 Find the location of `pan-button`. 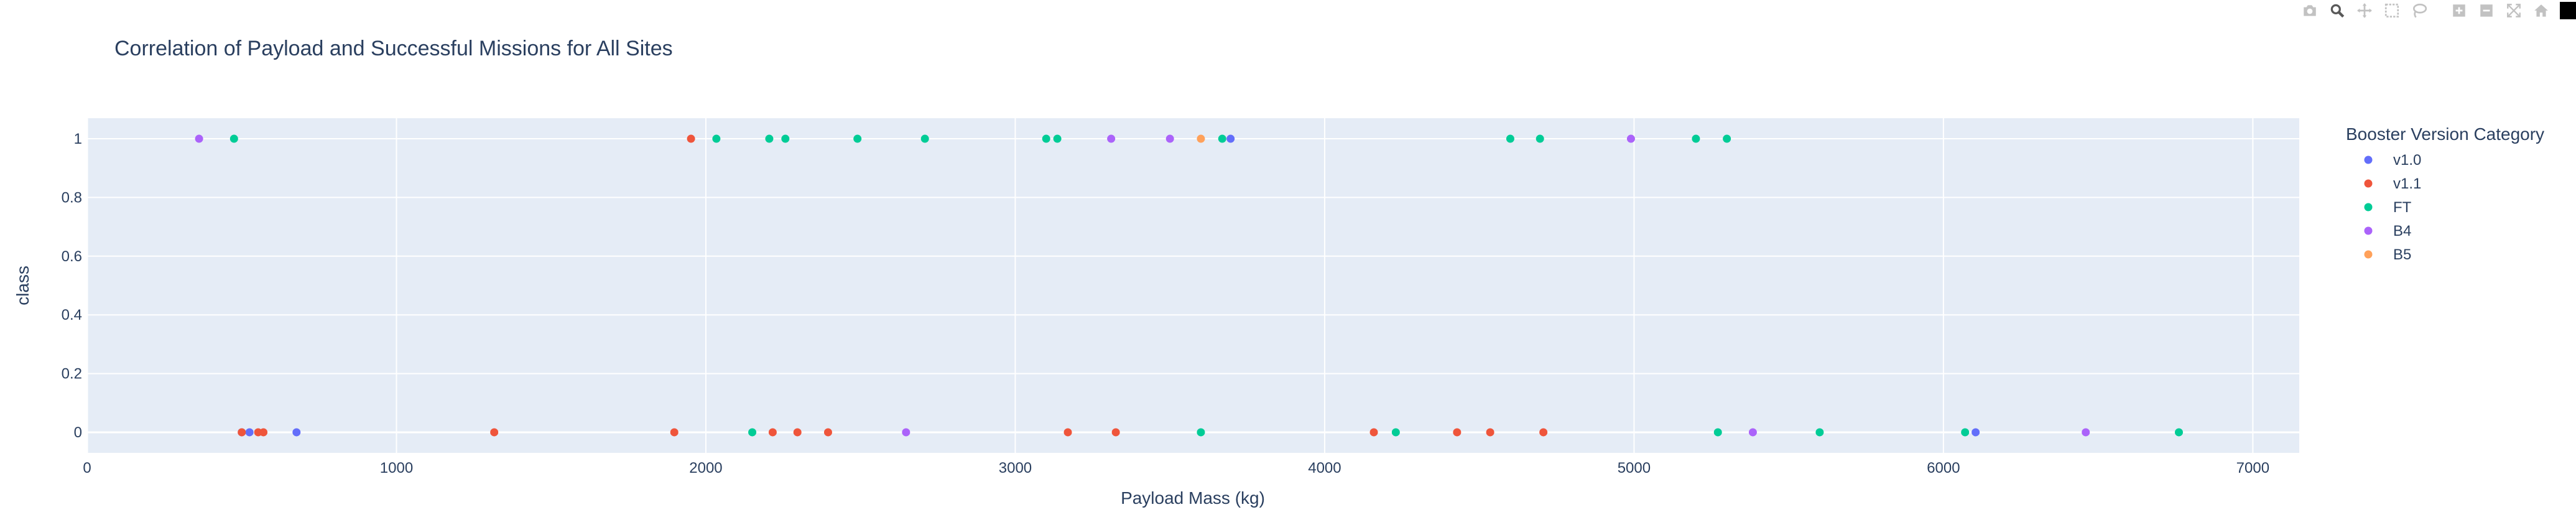

pan-button is located at coordinates (2365, 11).